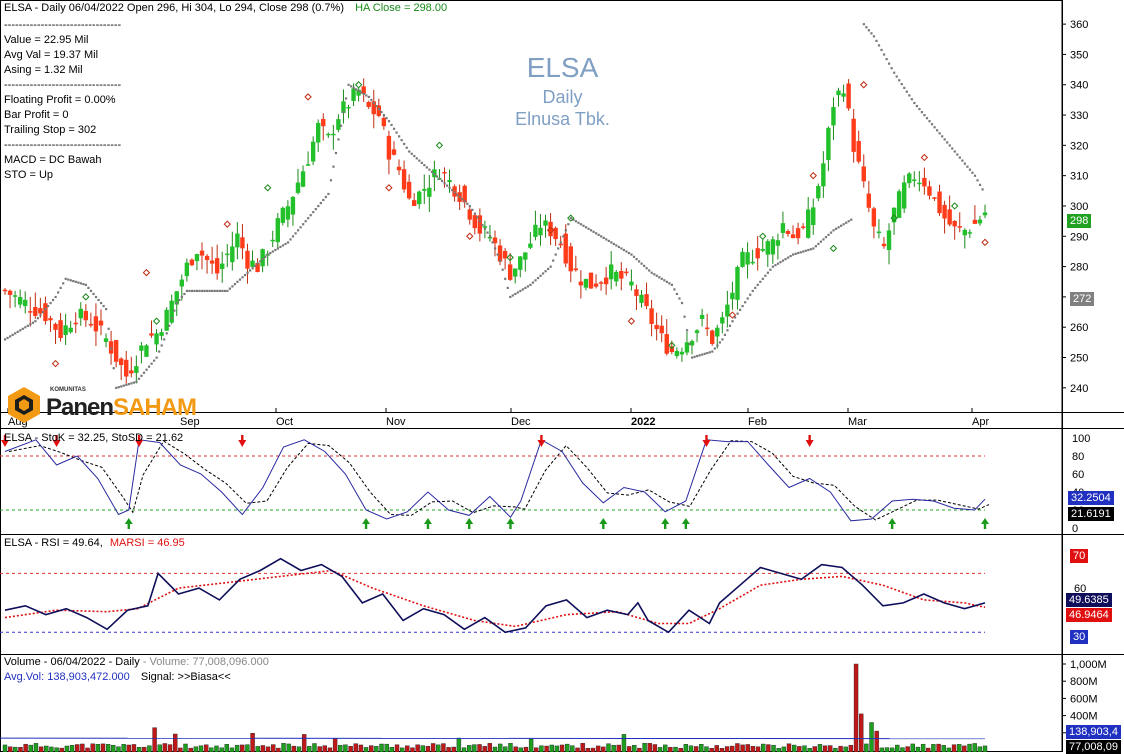 Image resolution: width=1124 pixels, height=754 pixels. What do you see at coordinates (185, 677) in the screenshot?
I see `signal-label: Signal: >>Biasa<<` at bounding box center [185, 677].